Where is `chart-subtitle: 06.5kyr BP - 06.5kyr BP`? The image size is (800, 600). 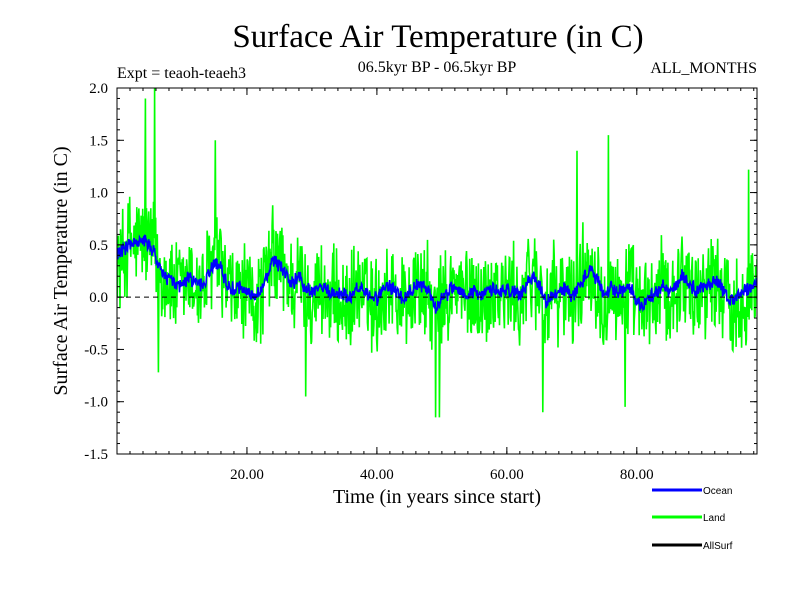 chart-subtitle: 06.5kyr BP - 06.5kyr BP is located at coordinates (437, 67).